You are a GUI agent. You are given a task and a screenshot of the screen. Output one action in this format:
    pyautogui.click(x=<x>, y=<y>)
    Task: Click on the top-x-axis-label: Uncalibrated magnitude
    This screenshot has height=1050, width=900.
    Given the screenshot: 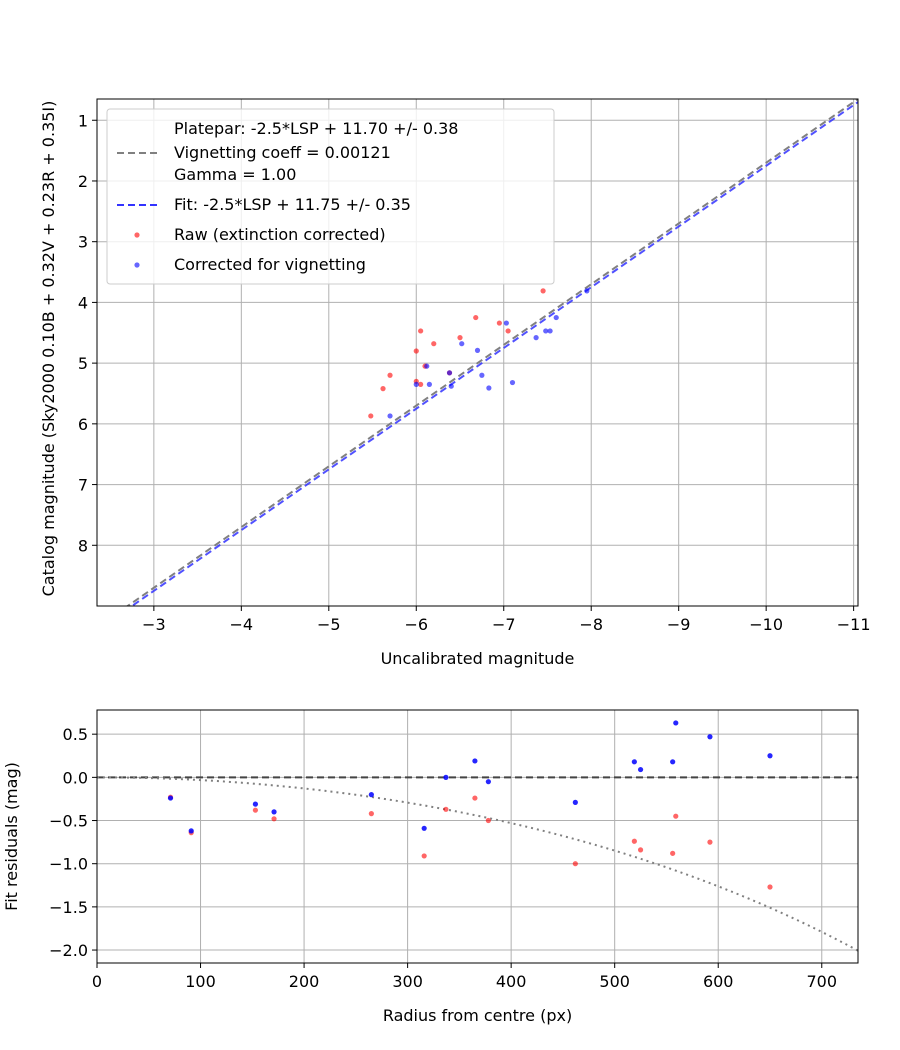 What is the action you would take?
    pyautogui.click(x=478, y=658)
    